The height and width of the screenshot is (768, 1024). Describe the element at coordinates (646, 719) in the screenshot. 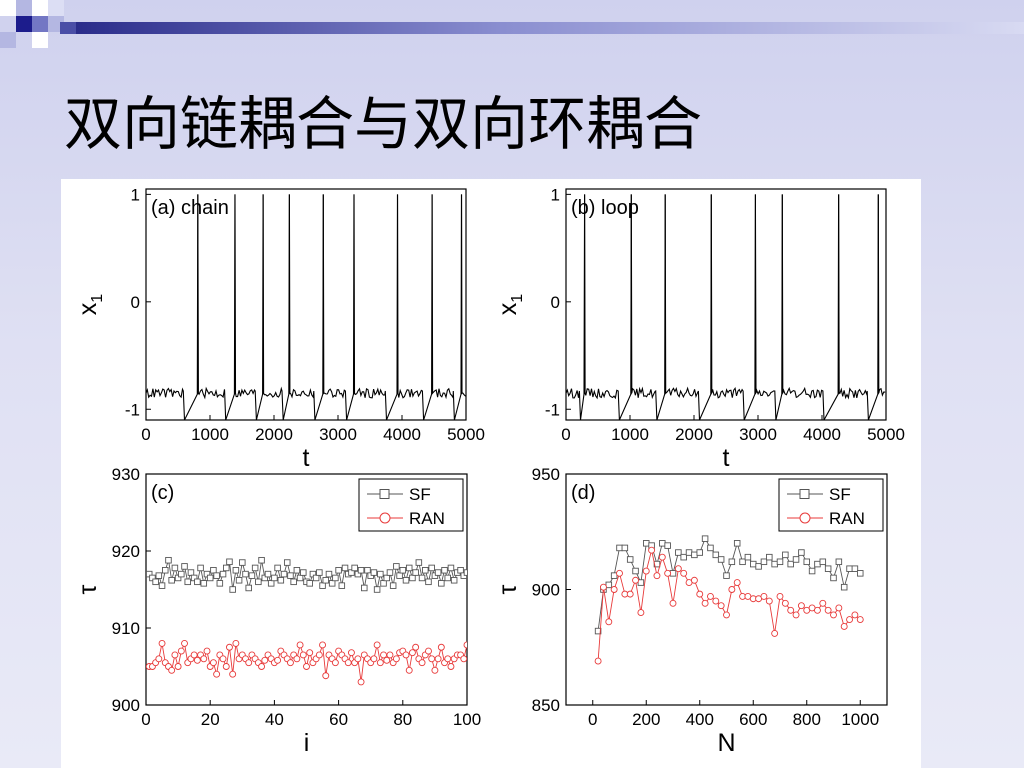

I see `x-tick-label: 200` at that location.